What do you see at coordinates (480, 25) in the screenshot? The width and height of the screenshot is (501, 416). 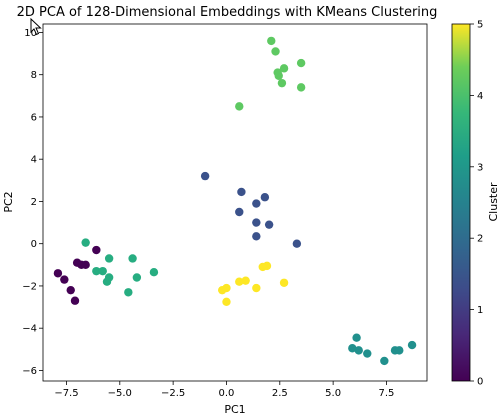 I see `colorbar-tick-label: 5` at bounding box center [480, 25].